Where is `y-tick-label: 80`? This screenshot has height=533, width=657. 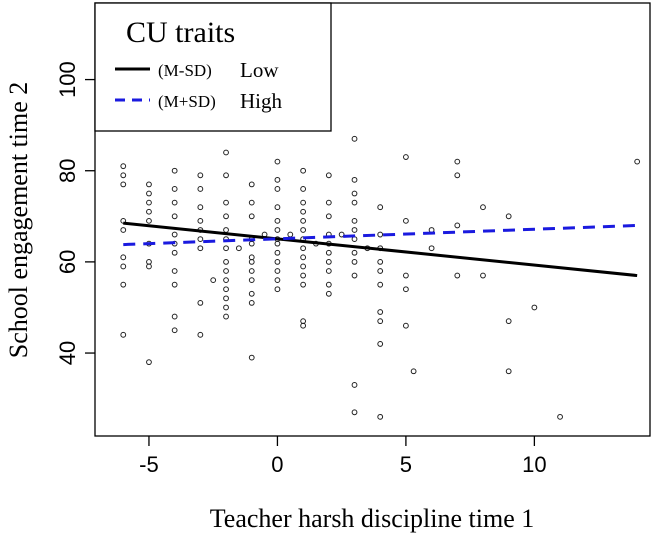
y-tick-label: 80 is located at coordinates (67, 170).